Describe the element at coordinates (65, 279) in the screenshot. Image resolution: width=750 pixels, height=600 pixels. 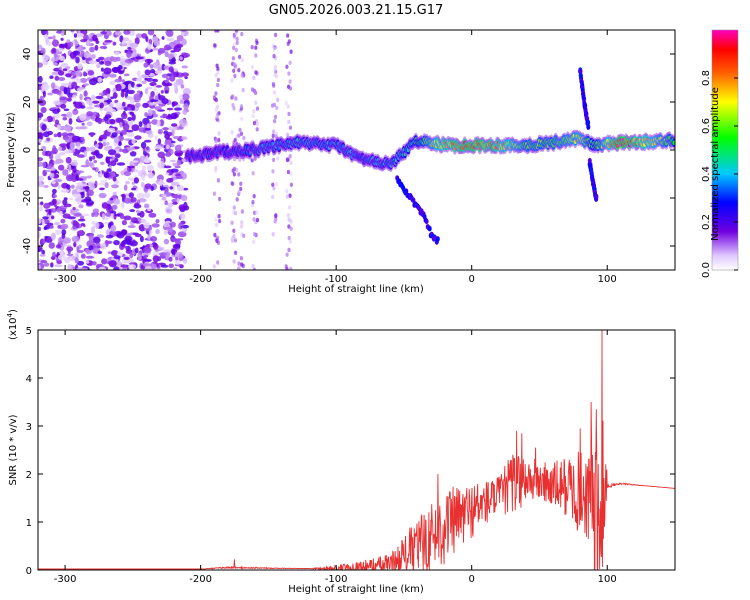
I see `spectrogram-x-tick-label: -300` at that location.